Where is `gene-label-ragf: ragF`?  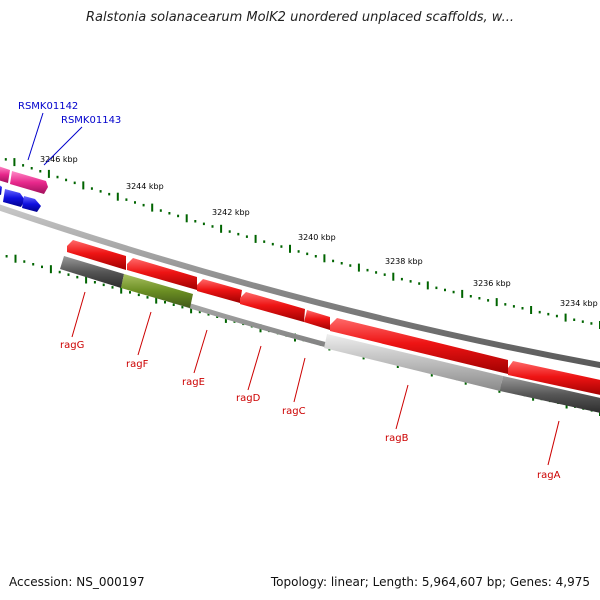 gene-label-ragf: ragF is located at coordinates (137, 364).